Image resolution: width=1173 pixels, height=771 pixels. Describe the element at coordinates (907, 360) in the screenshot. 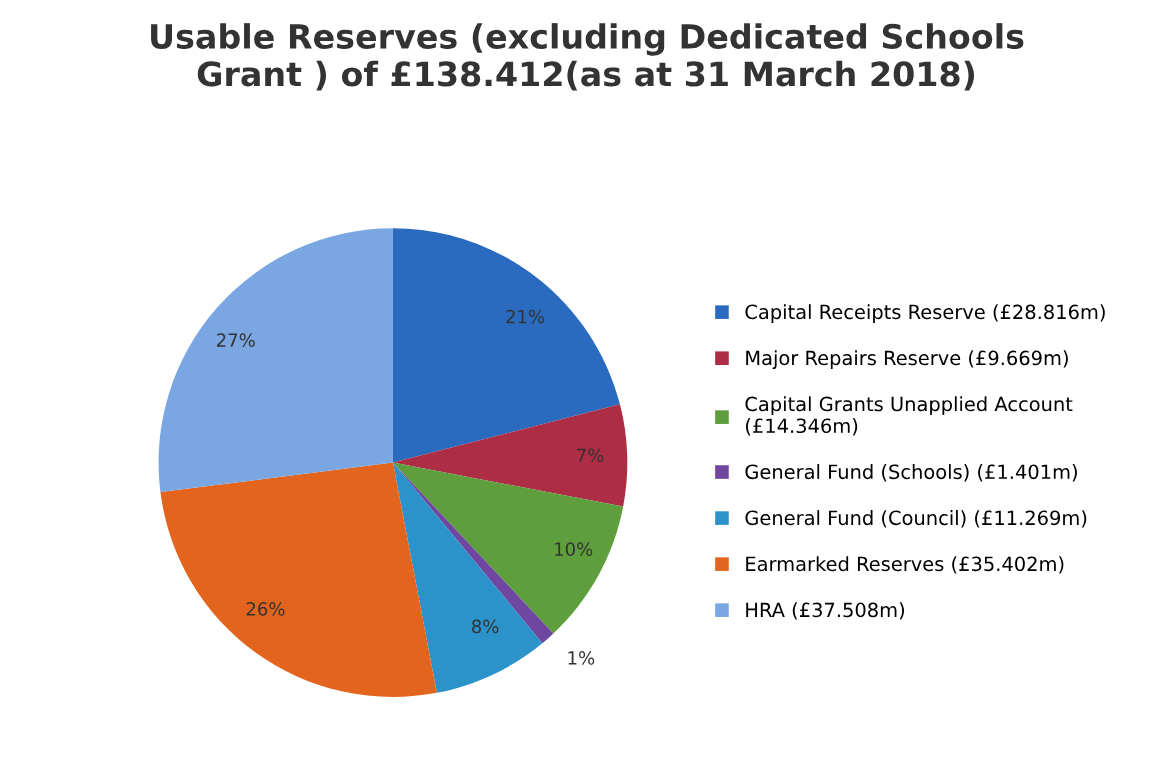

I see `legend-label: Major Repairs Reserve (£9.669m)` at that location.